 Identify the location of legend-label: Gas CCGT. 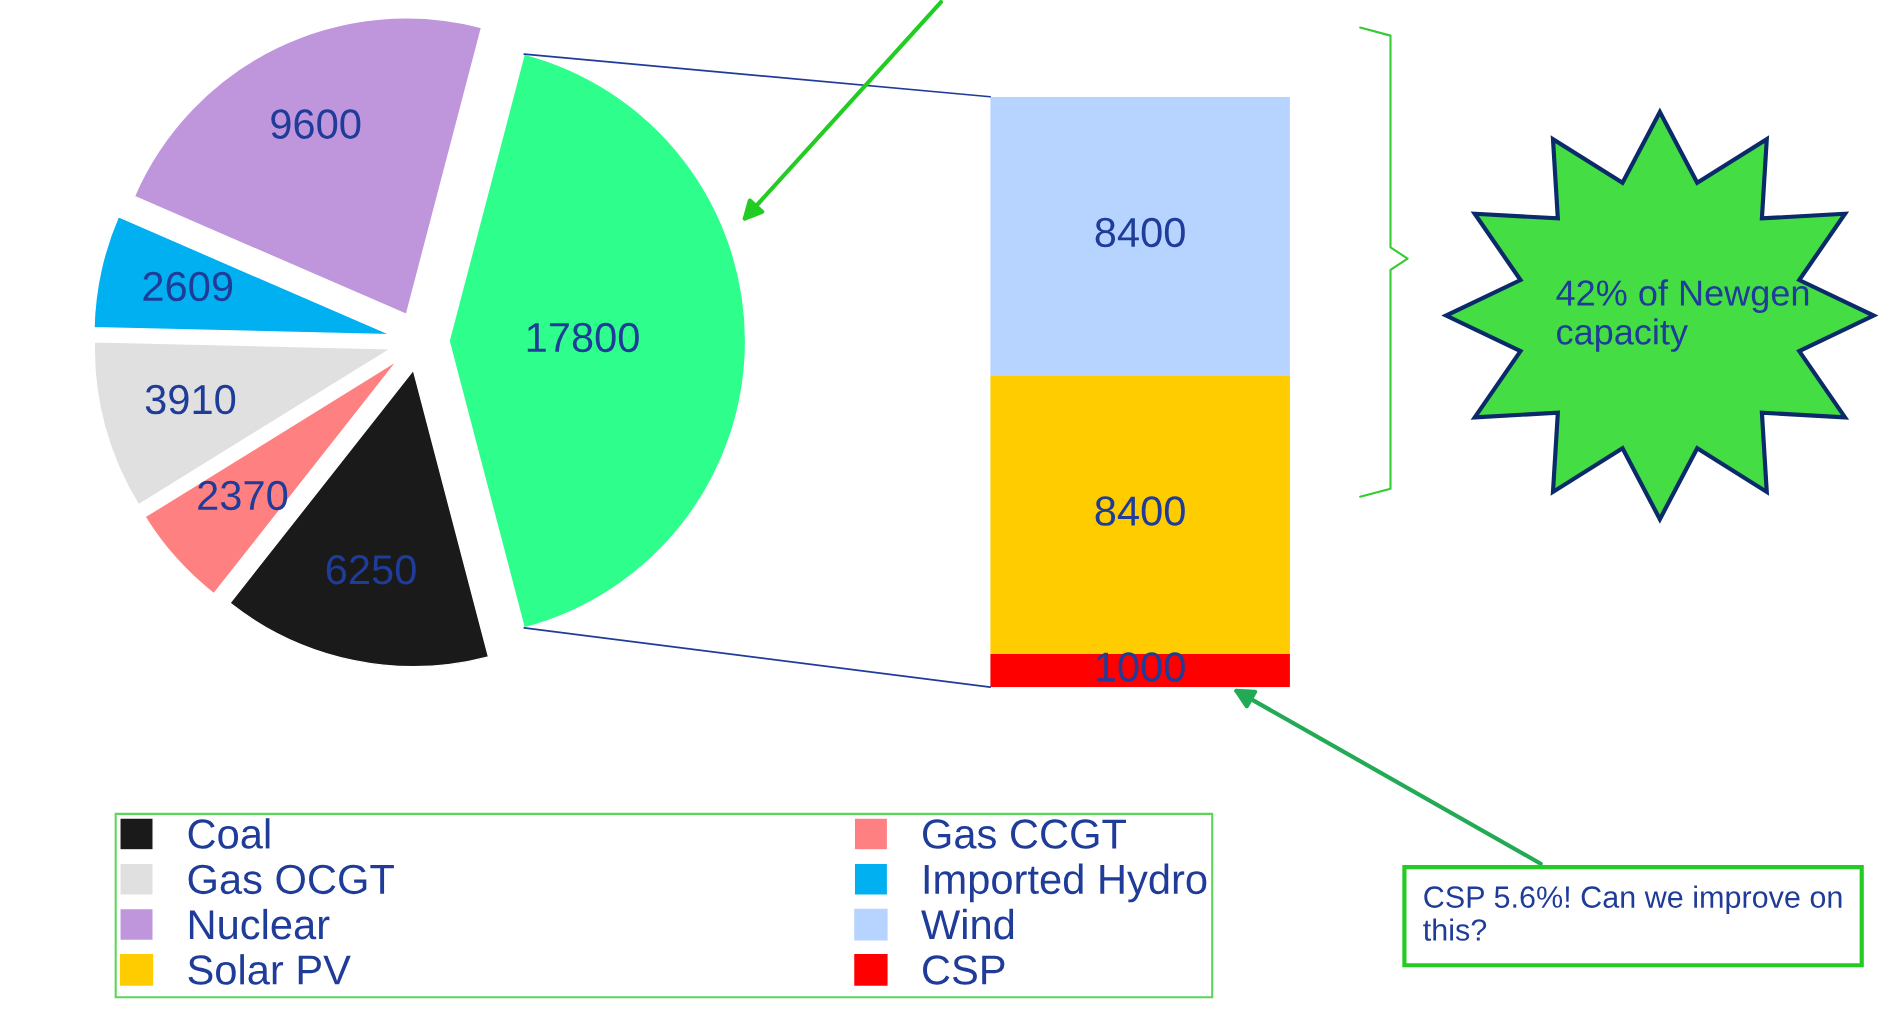
(1024, 834).